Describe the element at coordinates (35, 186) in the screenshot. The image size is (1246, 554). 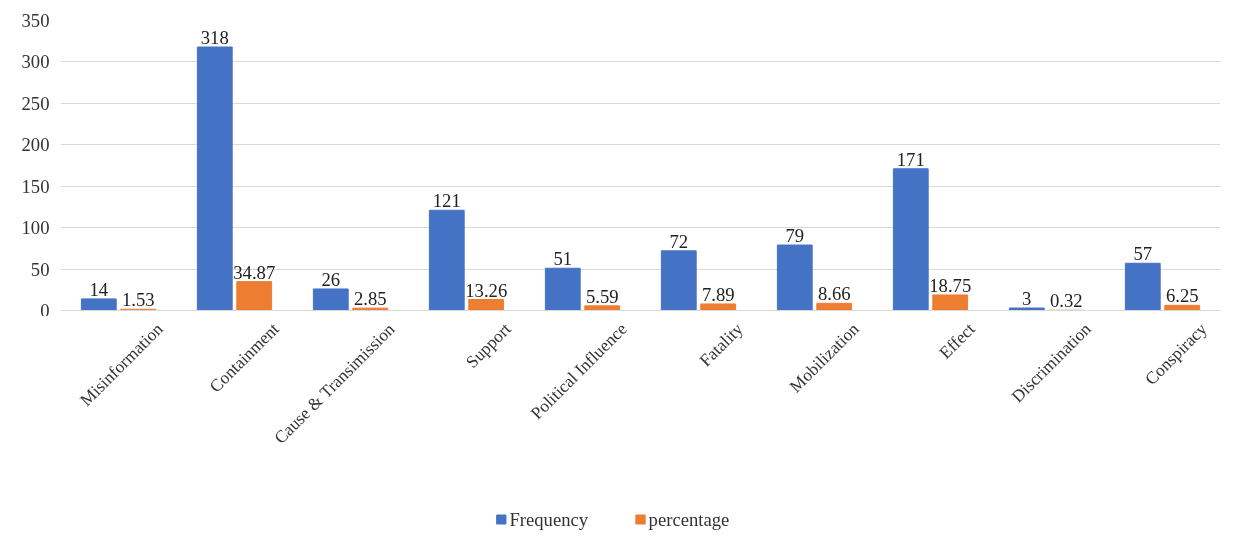
I see `y-tick-label: 150` at that location.